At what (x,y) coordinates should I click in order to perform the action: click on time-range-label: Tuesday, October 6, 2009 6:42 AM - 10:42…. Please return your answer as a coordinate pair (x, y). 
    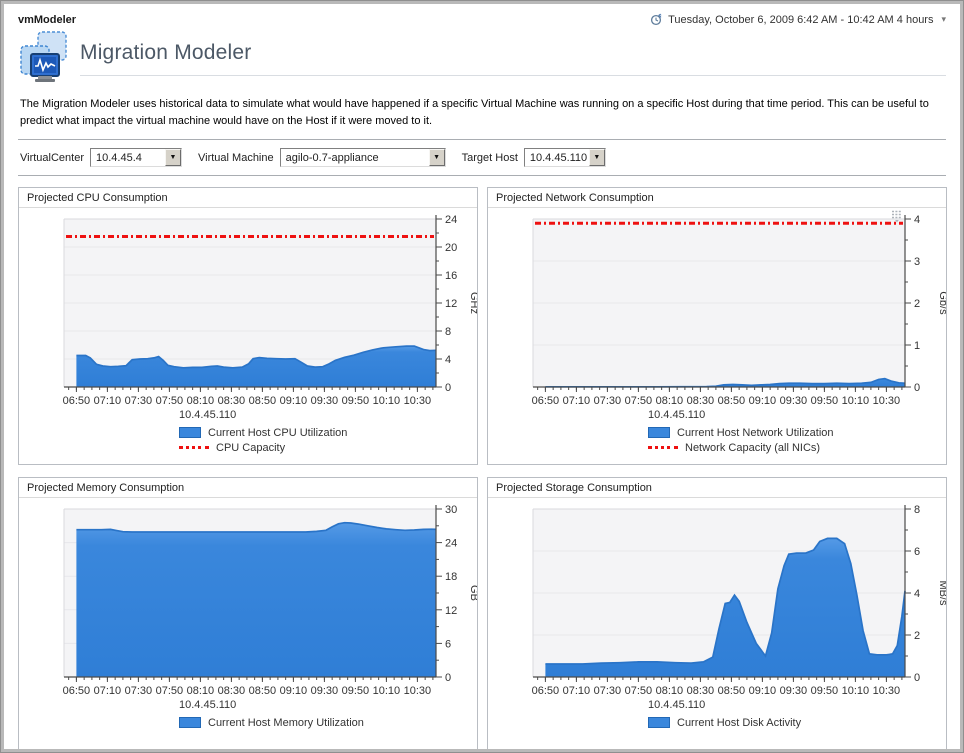
    Looking at the image, I should click on (801, 19).